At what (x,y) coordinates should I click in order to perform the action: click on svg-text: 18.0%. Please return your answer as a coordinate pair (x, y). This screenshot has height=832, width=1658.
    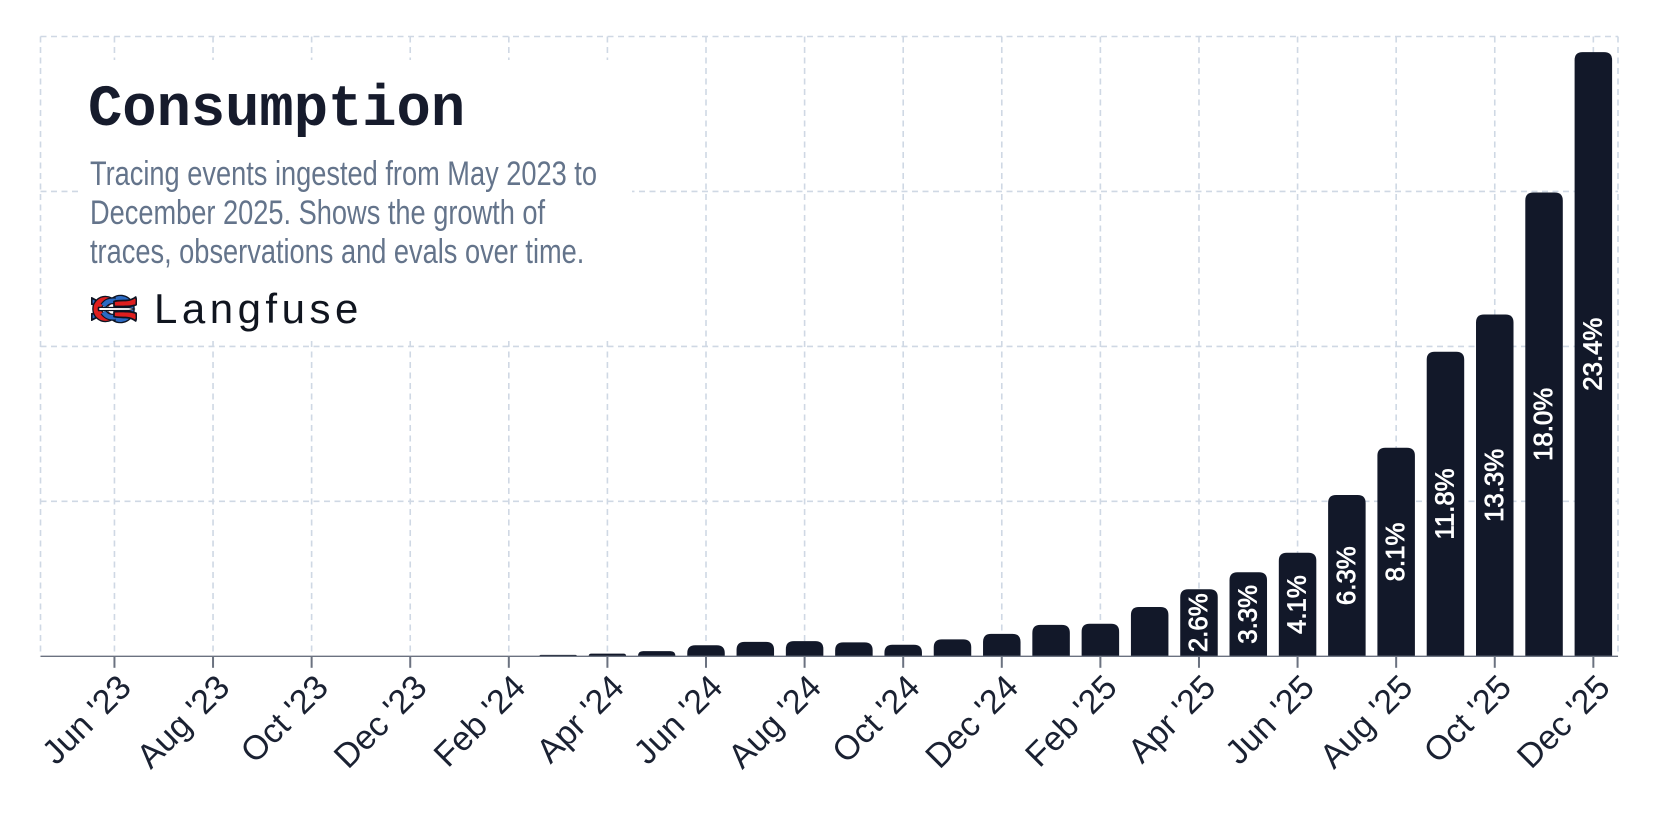
    Looking at the image, I should click on (1544, 424).